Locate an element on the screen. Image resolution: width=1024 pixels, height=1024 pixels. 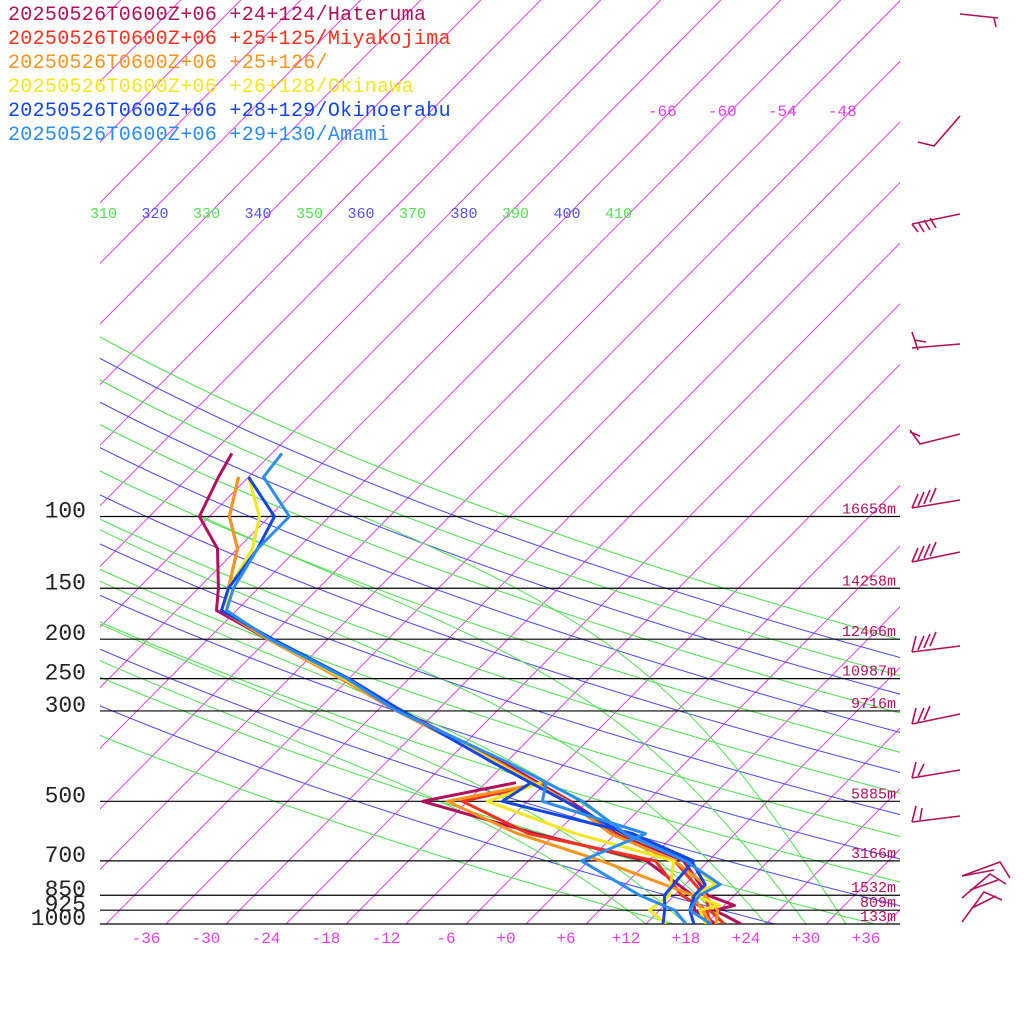
pressure-tick-label: 200 is located at coordinates (65, 634).